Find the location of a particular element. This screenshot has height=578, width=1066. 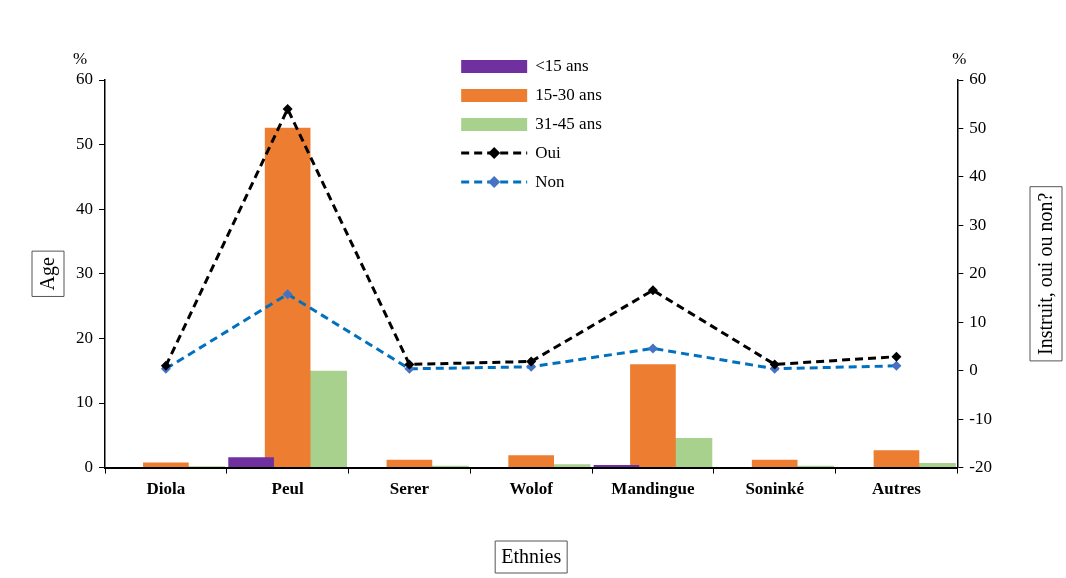

legend-label: <15 ans is located at coordinates (562, 66).